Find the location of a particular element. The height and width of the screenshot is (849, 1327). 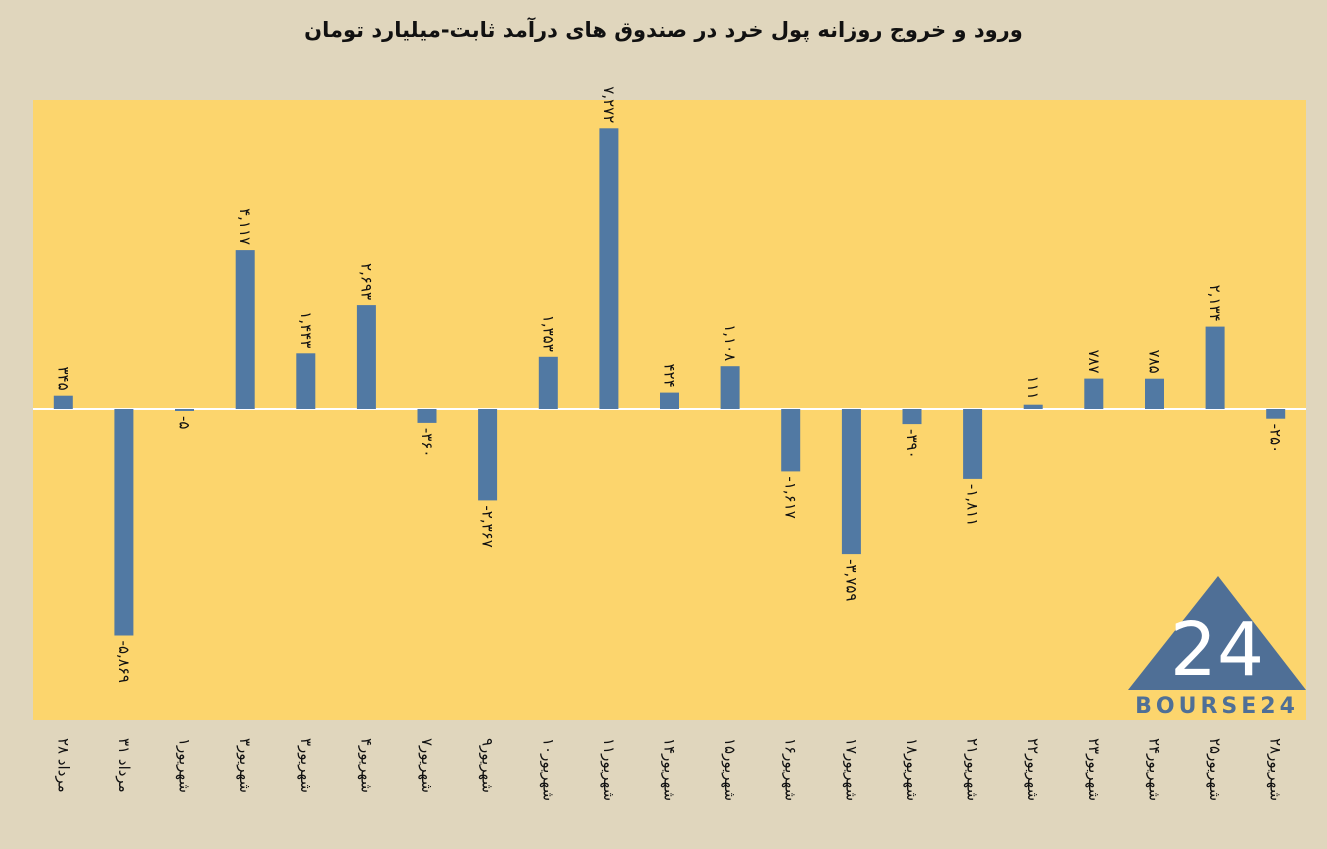

x-tick-label: ۱۶شهریور is located at coordinates (791, 769).